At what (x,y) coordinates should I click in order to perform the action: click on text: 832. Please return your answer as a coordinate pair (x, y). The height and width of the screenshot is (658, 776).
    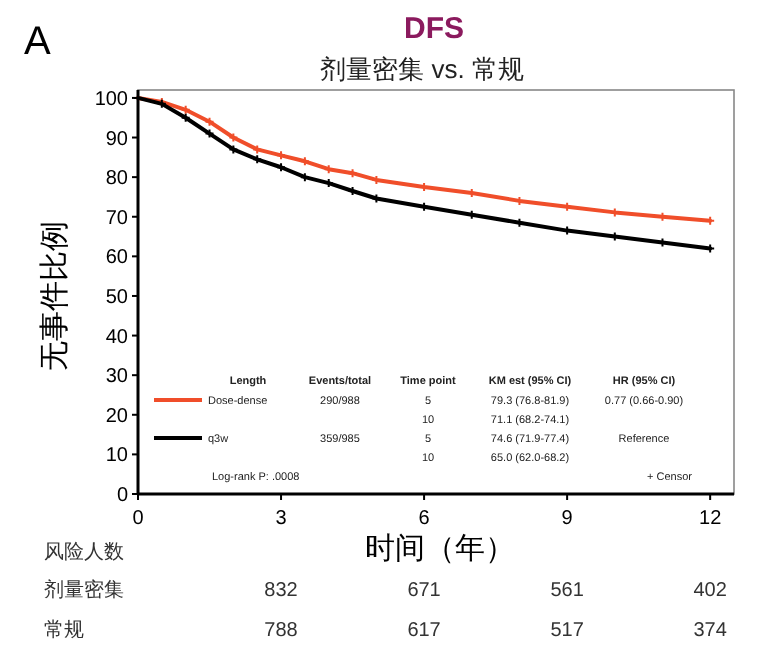
    Looking at the image, I should click on (281, 591).